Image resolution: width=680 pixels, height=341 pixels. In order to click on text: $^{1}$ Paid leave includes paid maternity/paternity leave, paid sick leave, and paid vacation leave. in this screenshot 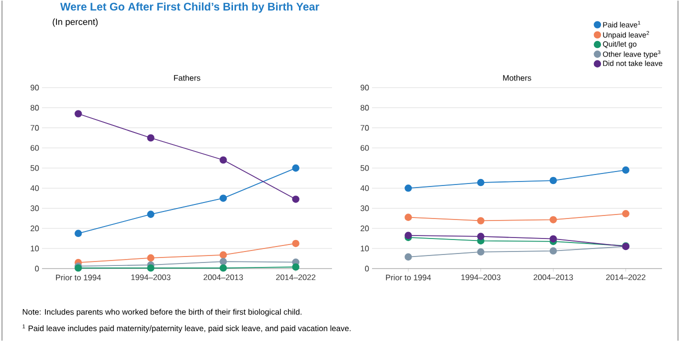, I will do `click(186, 328)`.